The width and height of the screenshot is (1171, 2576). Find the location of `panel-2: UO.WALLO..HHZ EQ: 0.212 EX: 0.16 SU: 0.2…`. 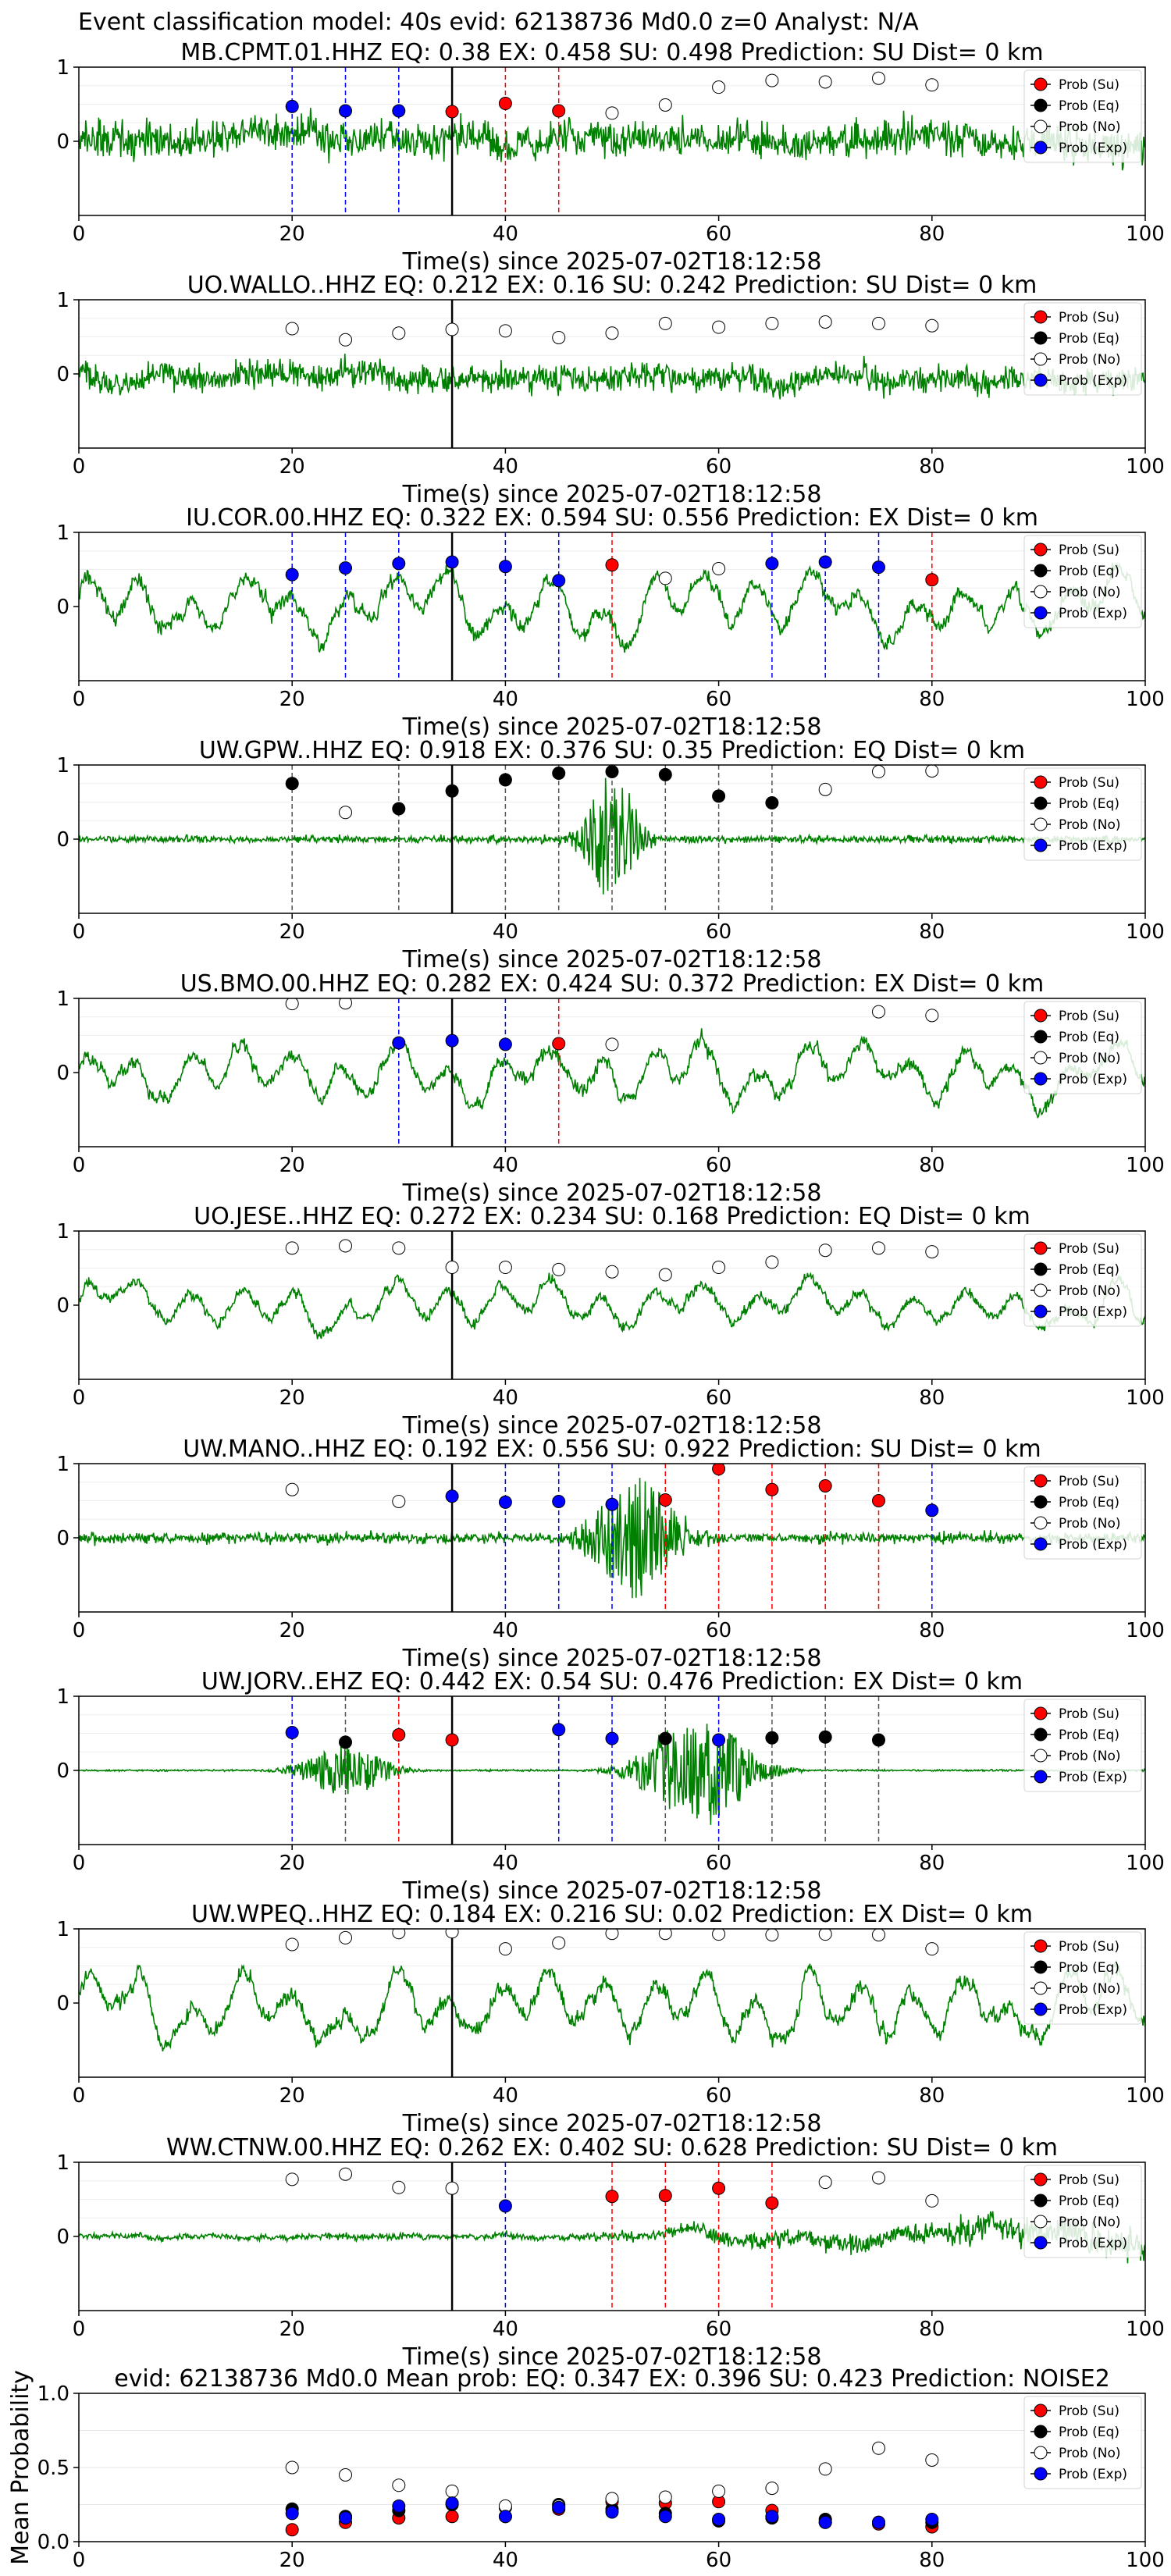

panel-2: UO.WALLO..HHZ EQ: 0.212 EX: 0.16 SU: 0.2… is located at coordinates (610, 390).